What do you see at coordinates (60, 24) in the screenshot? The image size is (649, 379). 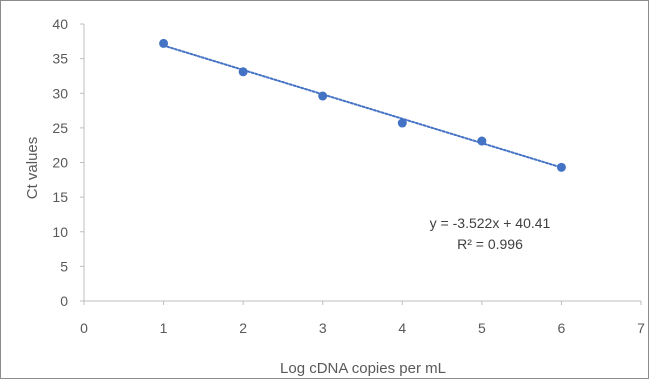 I see `y-tick-label: 40` at bounding box center [60, 24].